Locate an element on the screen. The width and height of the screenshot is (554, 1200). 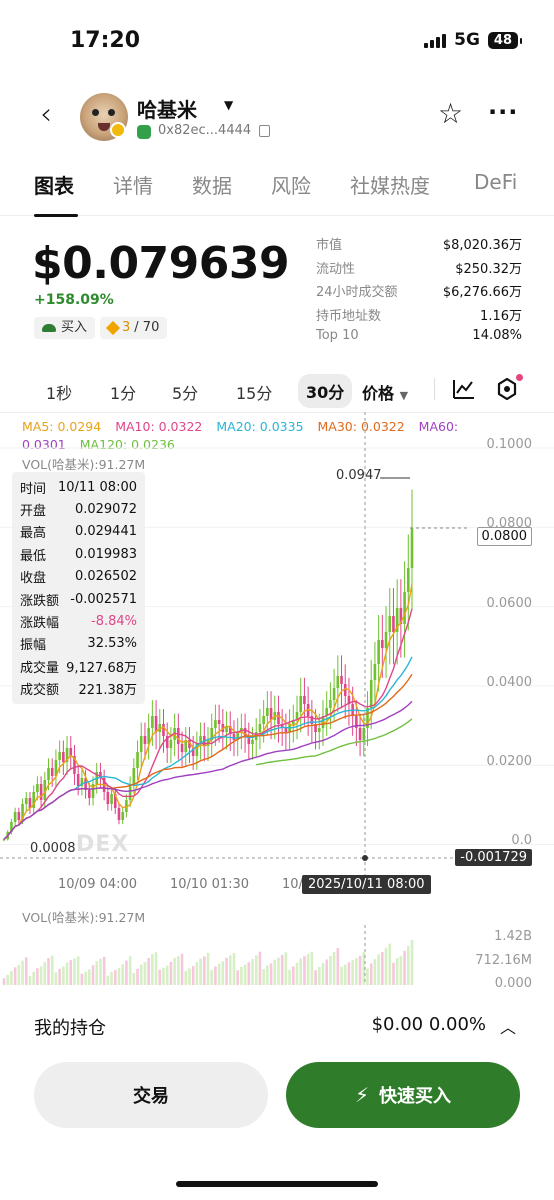
price-mode-select: 价格 ▼ is located at coordinates (385, 392).